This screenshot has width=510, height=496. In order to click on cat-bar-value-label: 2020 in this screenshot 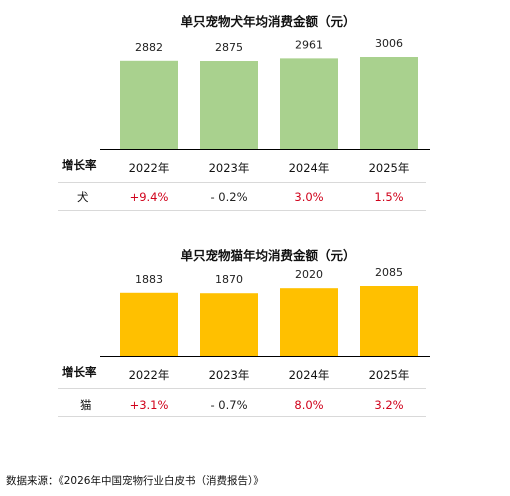, I will do `click(309, 274)`.